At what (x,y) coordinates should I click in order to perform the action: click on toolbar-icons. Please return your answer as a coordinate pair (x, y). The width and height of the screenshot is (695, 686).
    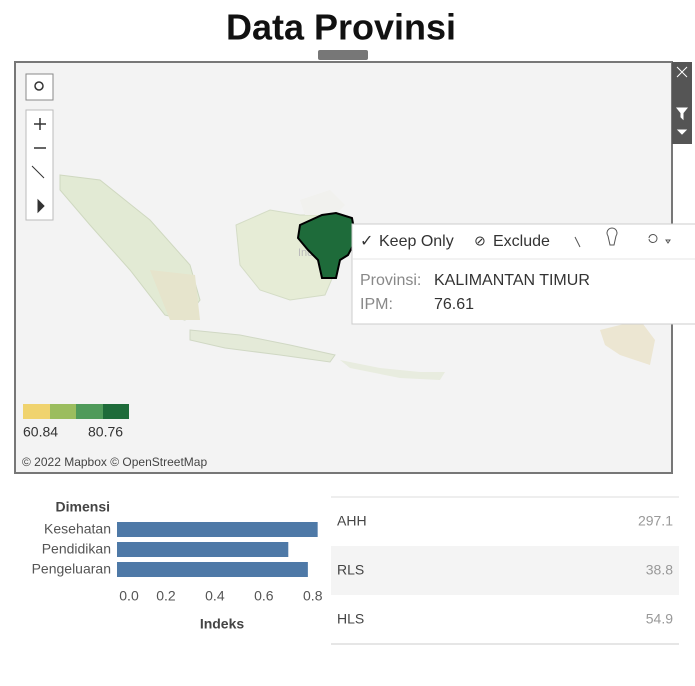
    Looking at the image, I should click on (682, 100).